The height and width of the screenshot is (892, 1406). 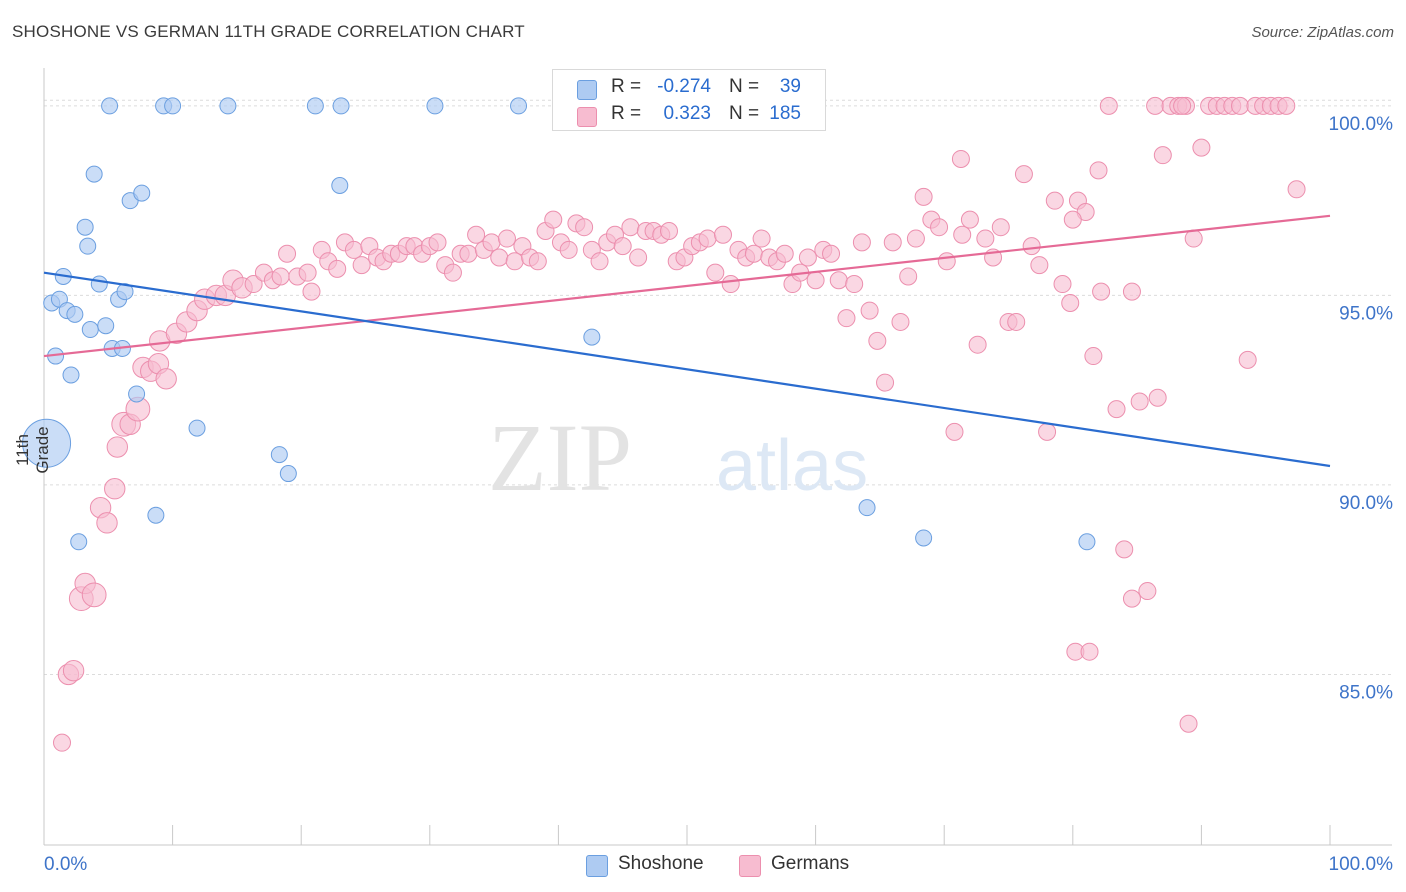 What do you see at coordinates (678, 457) in the screenshot?
I see `watermark: ZIP atlas` at bounding box center [678, 457].